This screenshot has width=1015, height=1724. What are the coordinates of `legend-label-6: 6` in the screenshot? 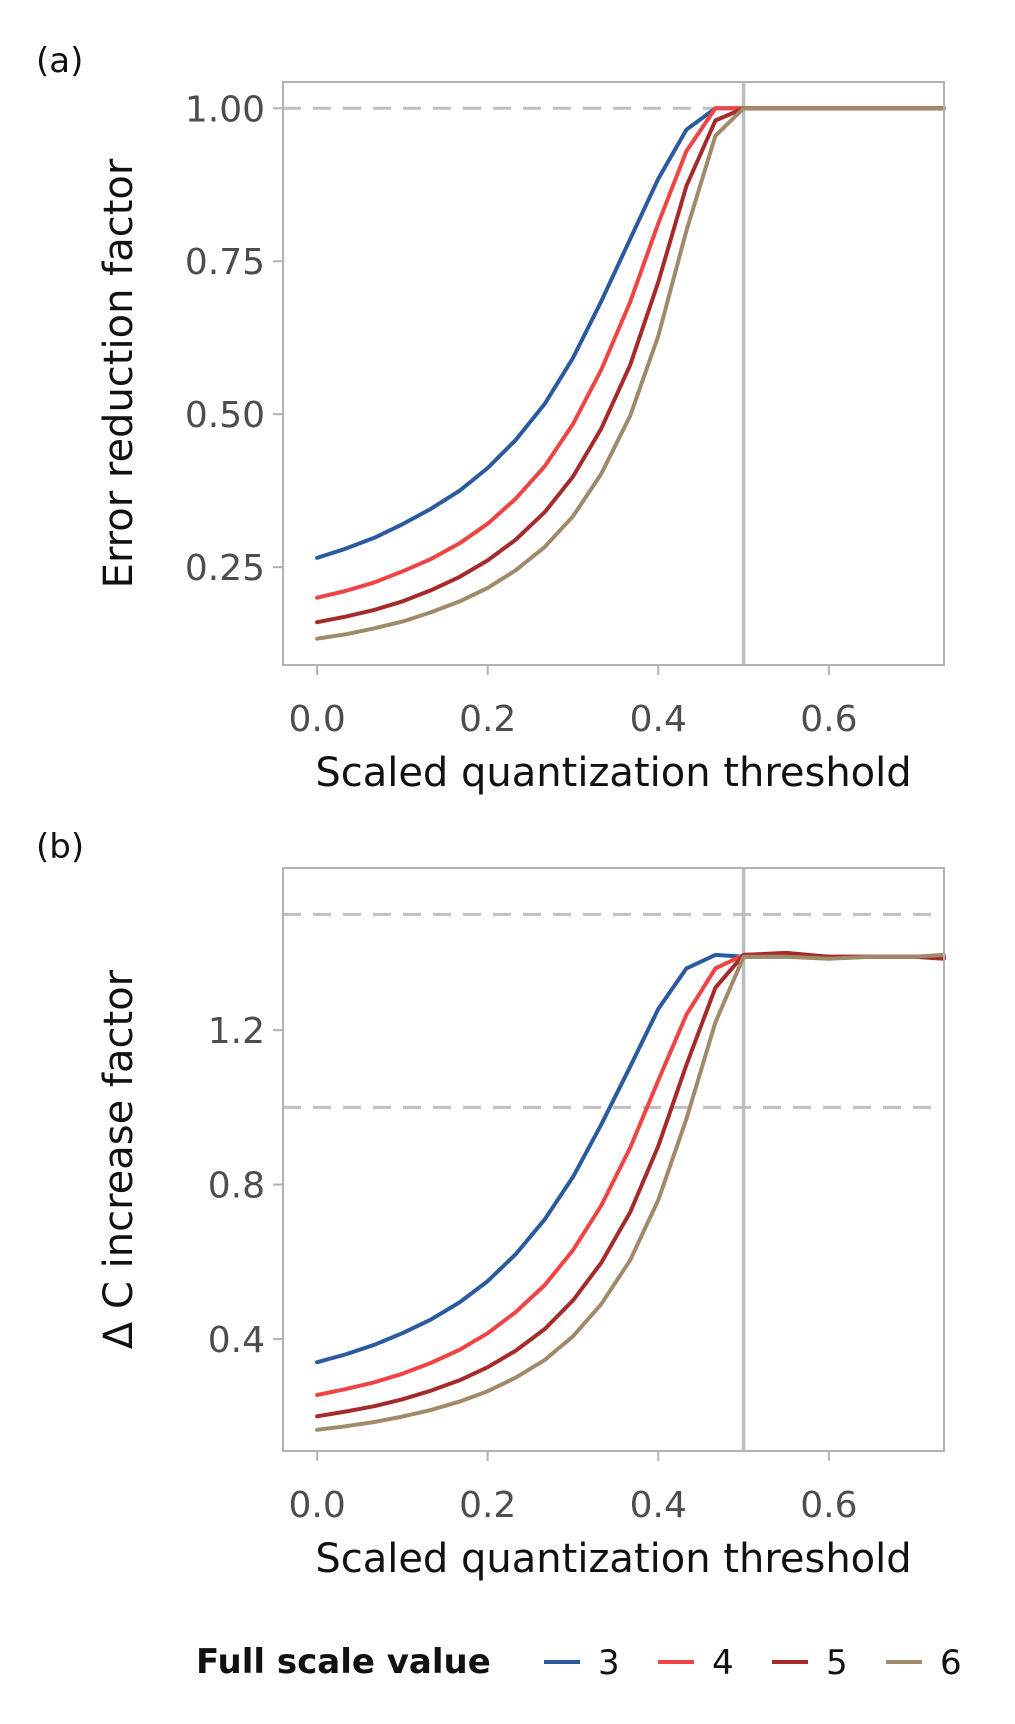 It's located at (951, 1663).